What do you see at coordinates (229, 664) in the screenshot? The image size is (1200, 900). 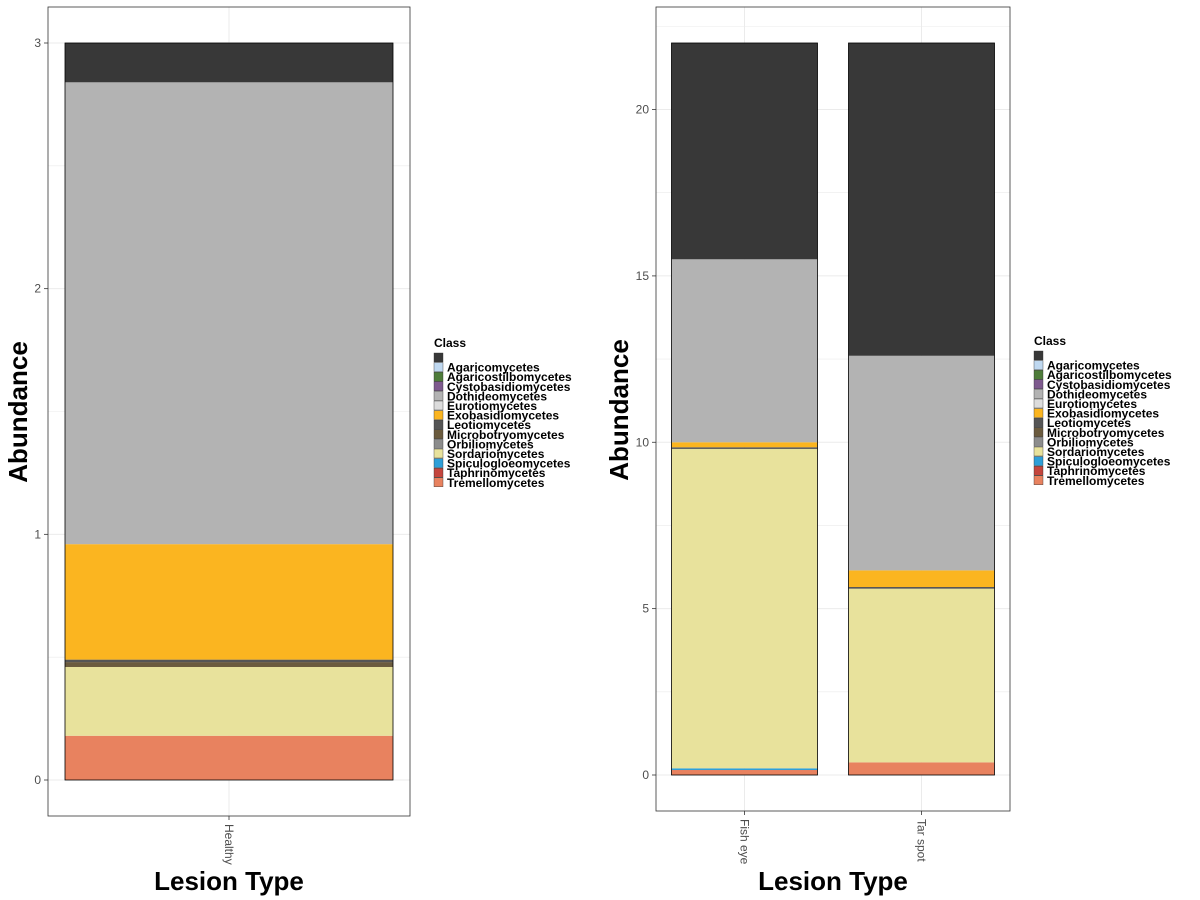 I see `bar-segment-microbotryomycetes` at bounding box center [229, 664].